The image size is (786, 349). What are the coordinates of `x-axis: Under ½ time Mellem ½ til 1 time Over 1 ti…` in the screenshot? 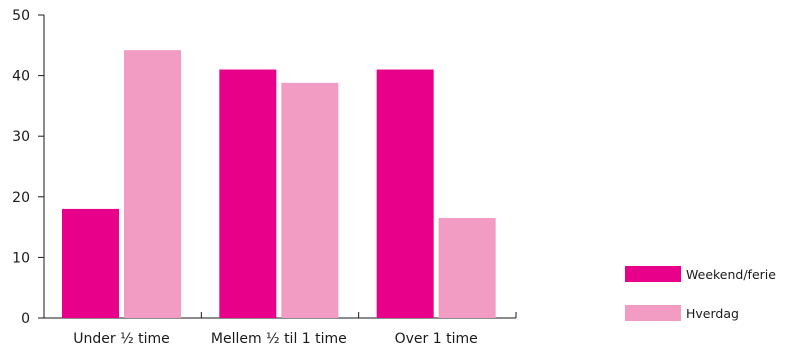 It's located at (280, 329).